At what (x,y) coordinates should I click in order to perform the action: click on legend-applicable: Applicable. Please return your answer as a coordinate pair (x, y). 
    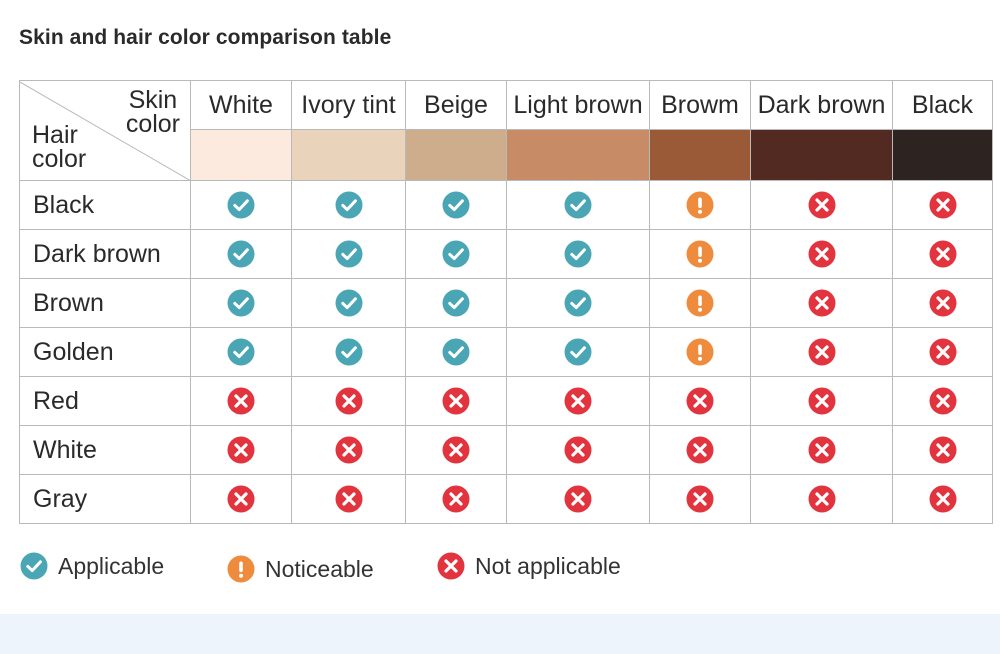
    Looking at the image, I should click on (92, 566).